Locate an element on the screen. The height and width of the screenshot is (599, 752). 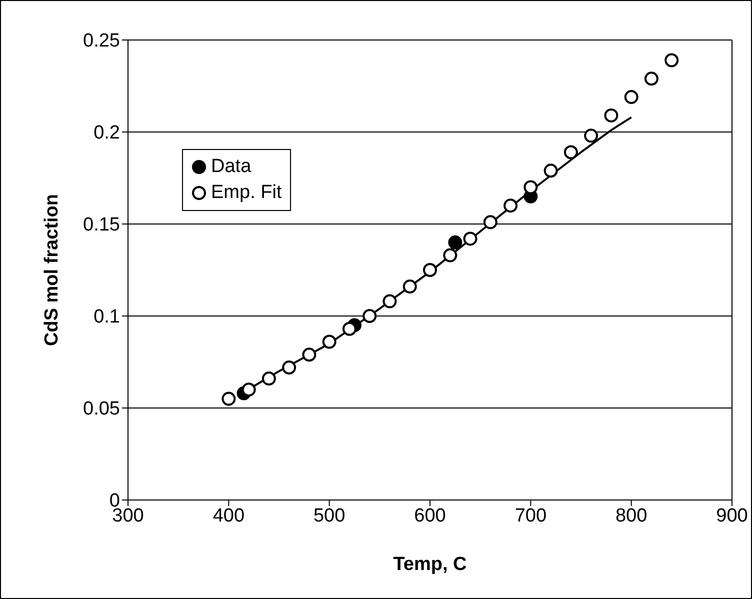
x-tick-label: 400 is located at coordinates (228, 515).